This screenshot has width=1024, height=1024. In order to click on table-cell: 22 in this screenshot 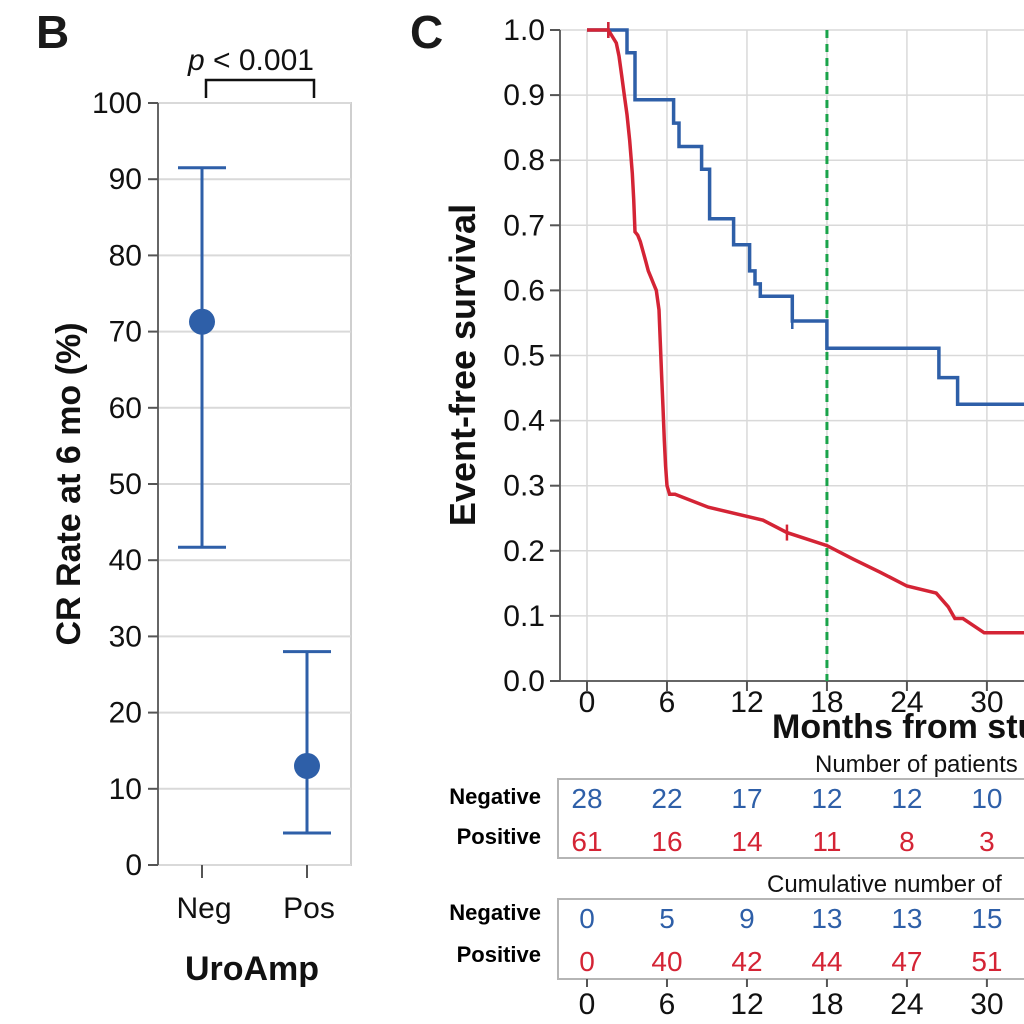, I will do `click(666, 798)`.